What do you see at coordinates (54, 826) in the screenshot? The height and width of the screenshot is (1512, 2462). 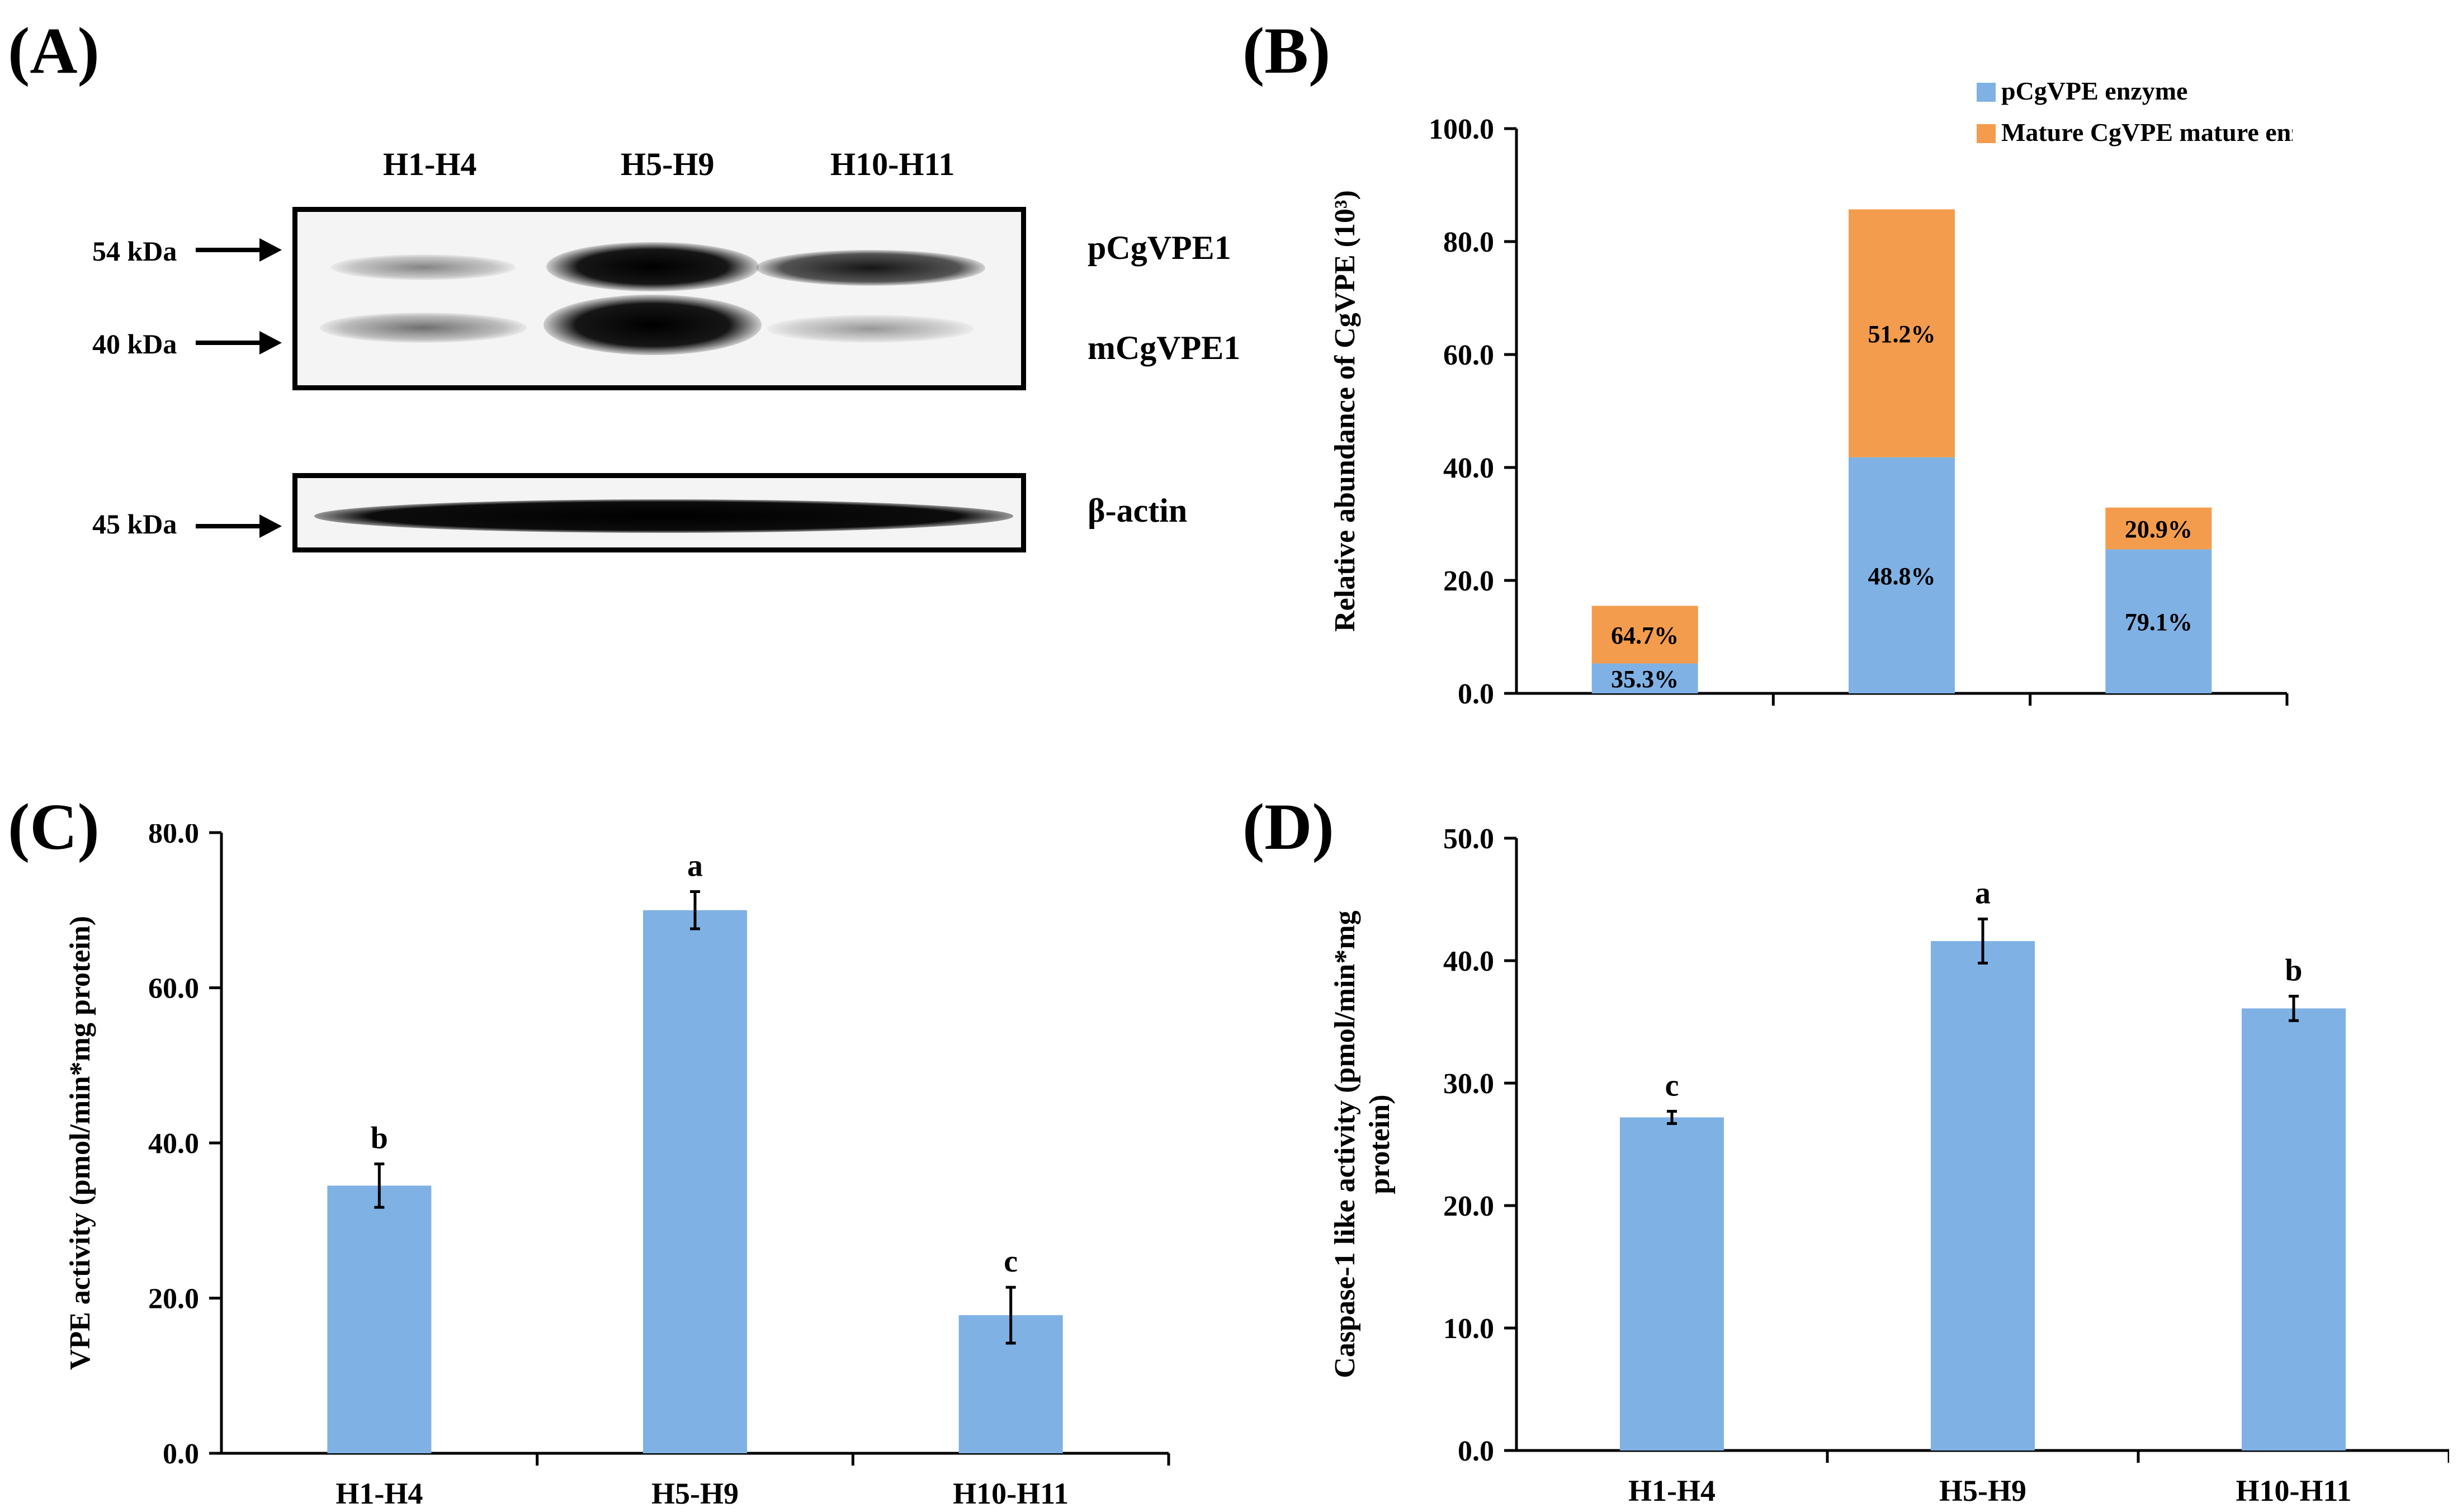 I see `panel-c-letter: (C)` at bounding box center [54, 826].